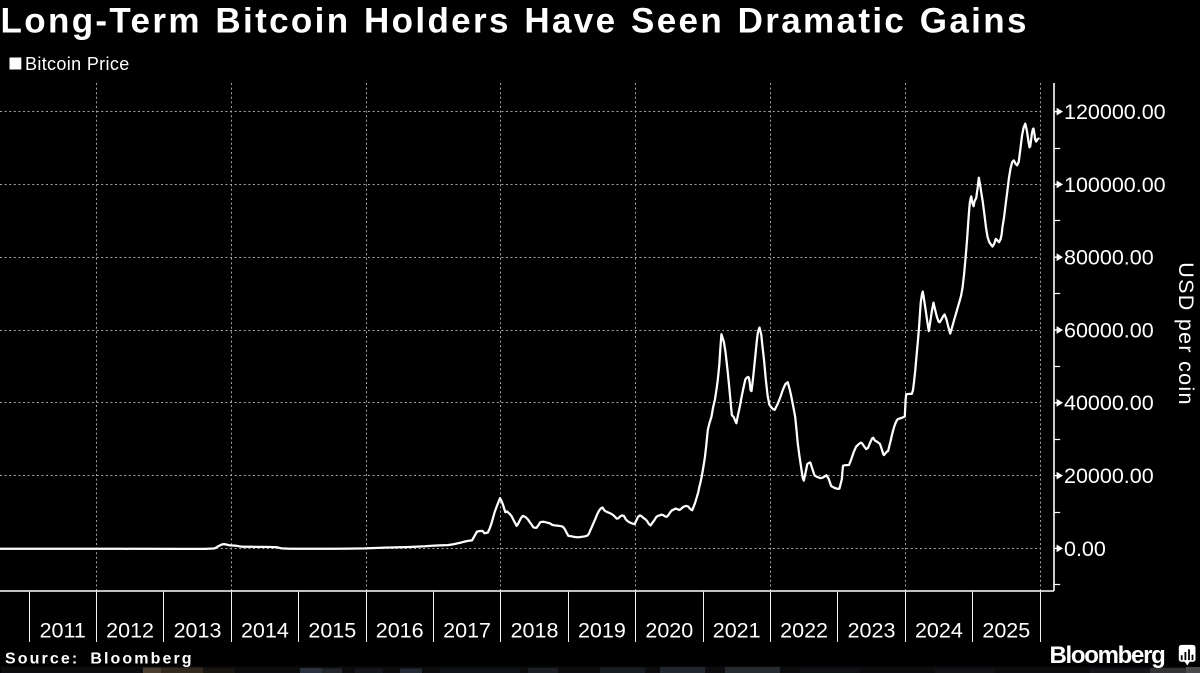  Describe the element at coordinates (1085, 549) in the screenshot. I see `svg-text: 0.00` at that location.